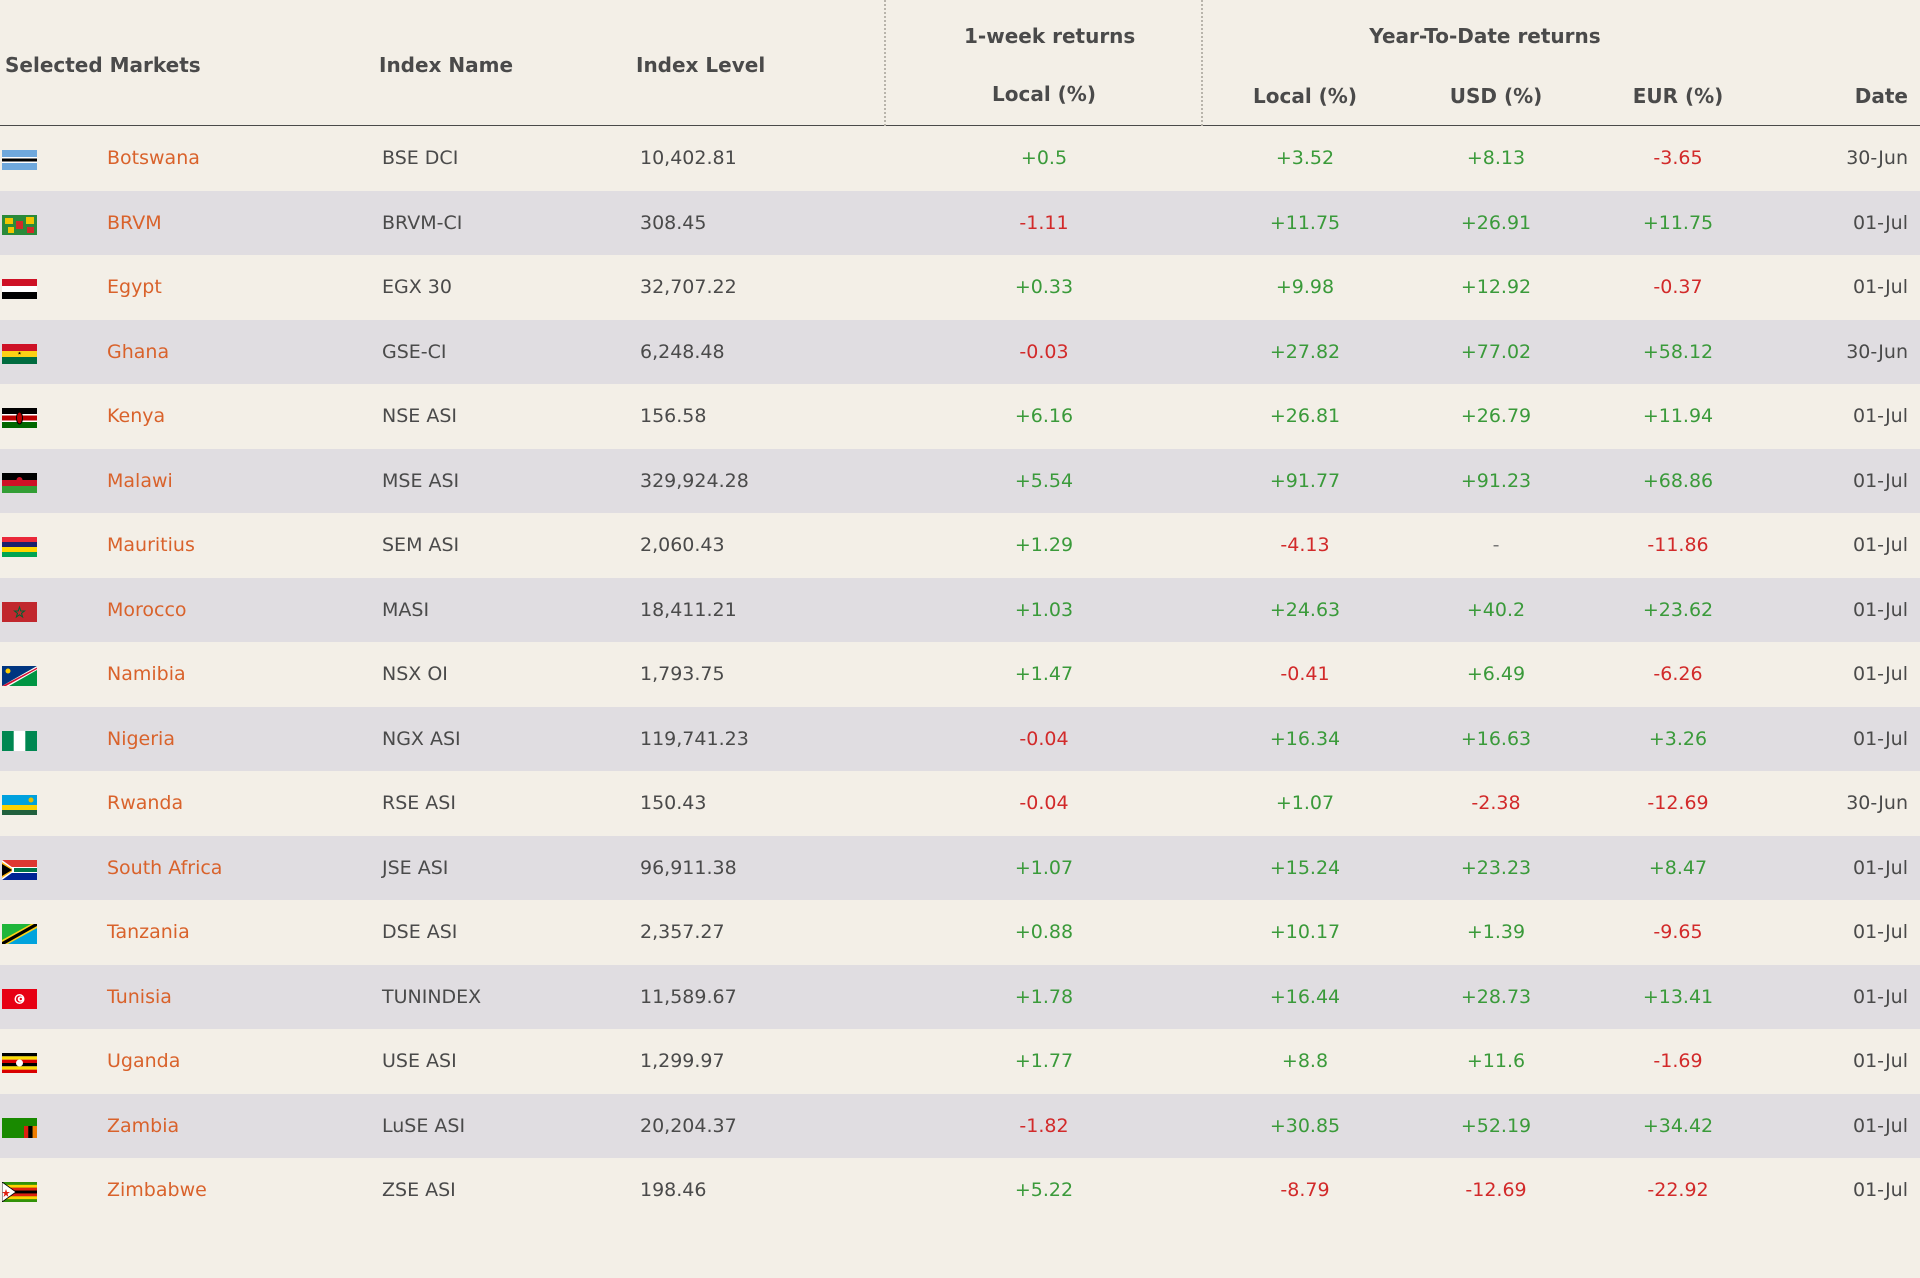  I want to click on ytd-usd-return: +6.49, so click(1496, 674).